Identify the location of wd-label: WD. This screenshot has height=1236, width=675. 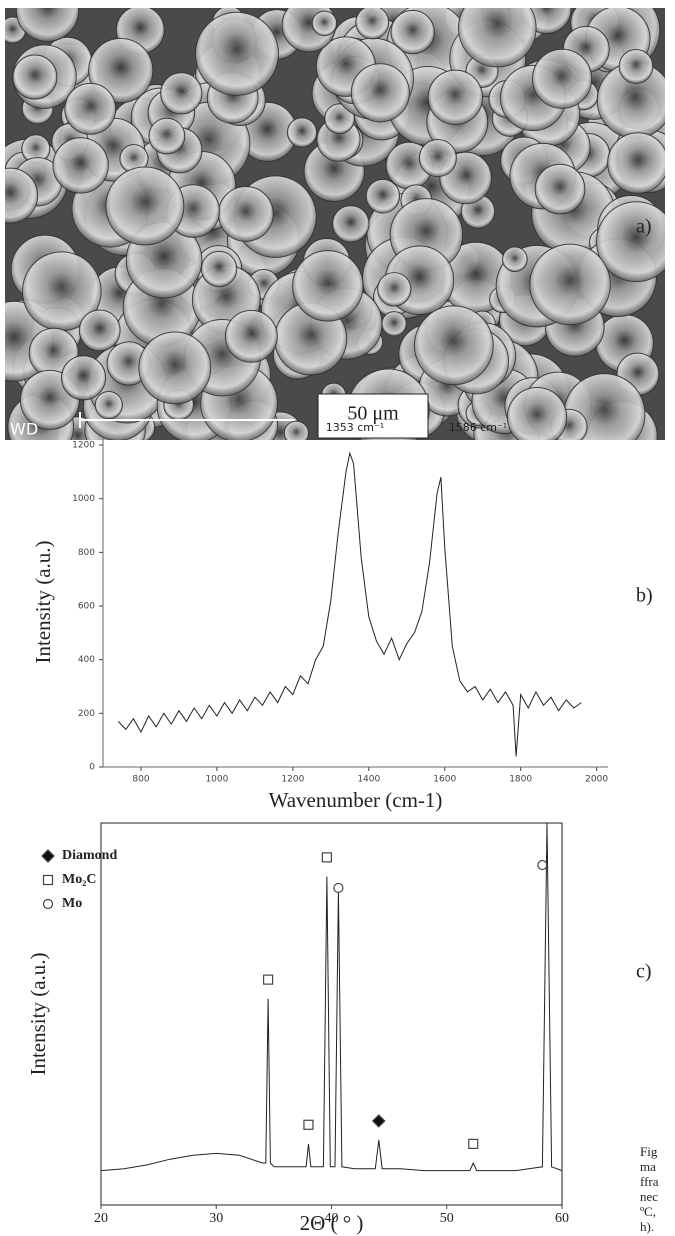
(24, 429).